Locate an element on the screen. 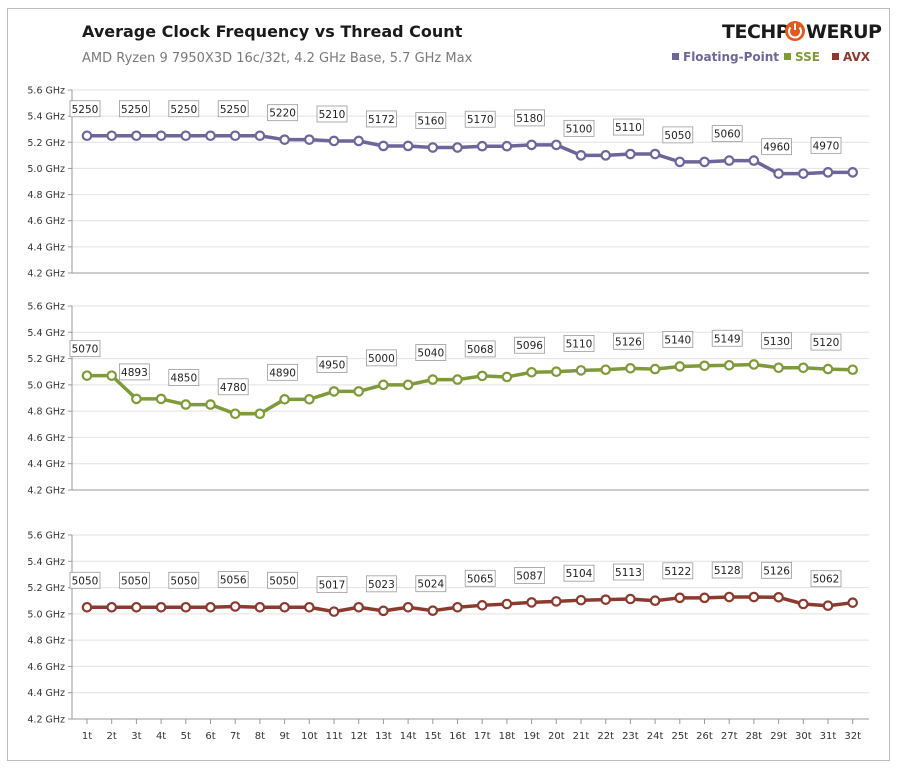  y-tick-label: 5.0 GHz is located at coordinates (46, 385).